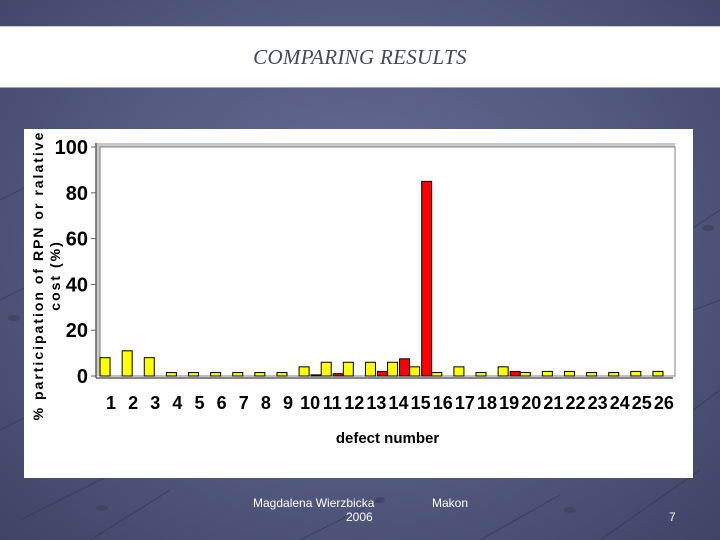  Describe the element at coordinates (642, 403) in the screenshot. I see `x-tick-label: 25` at that location.